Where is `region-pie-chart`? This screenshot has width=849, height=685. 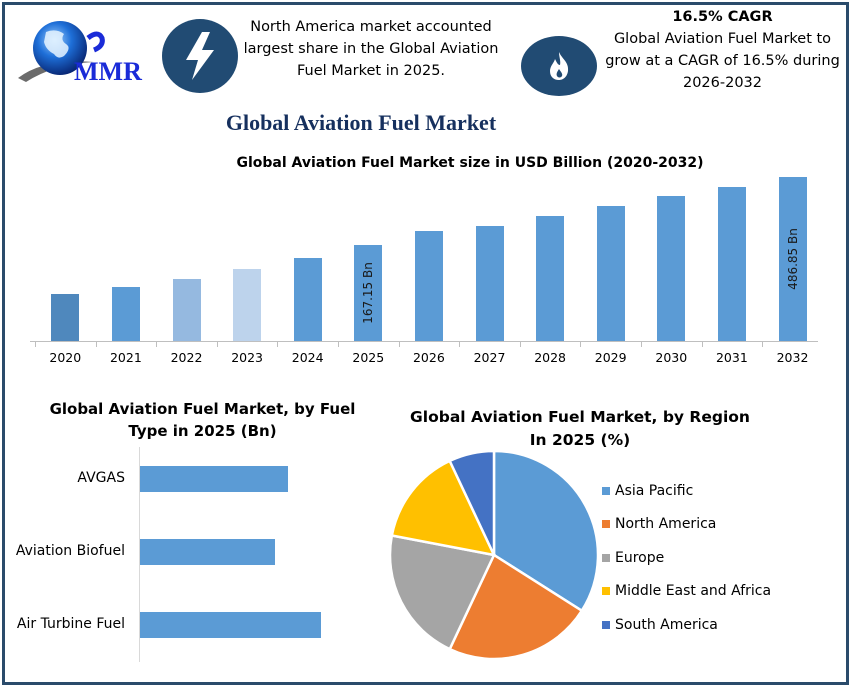
region-pie-chart is located at coordinates (494, 555).